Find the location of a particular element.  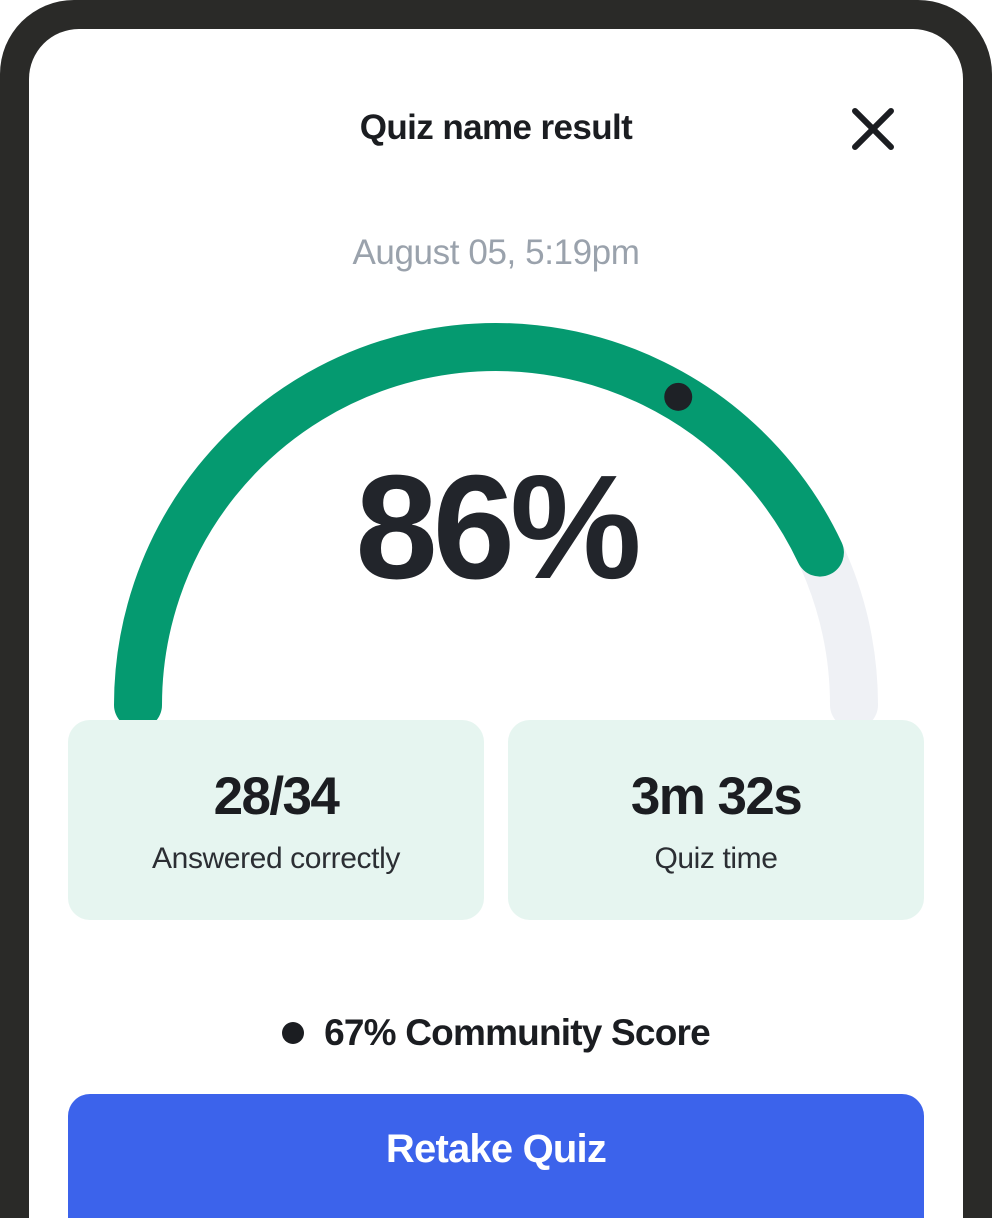

stat-card-answered: 28/34 Answered correctly is located at coordinates (276, 820).